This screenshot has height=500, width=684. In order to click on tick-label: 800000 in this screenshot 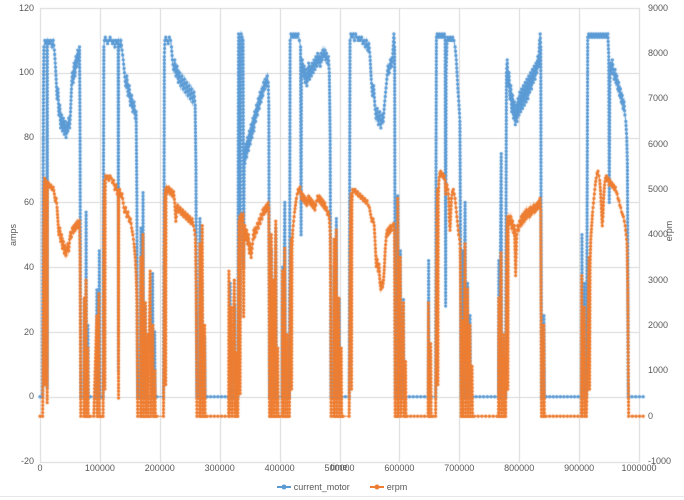, I will do `click(519, 467)`.